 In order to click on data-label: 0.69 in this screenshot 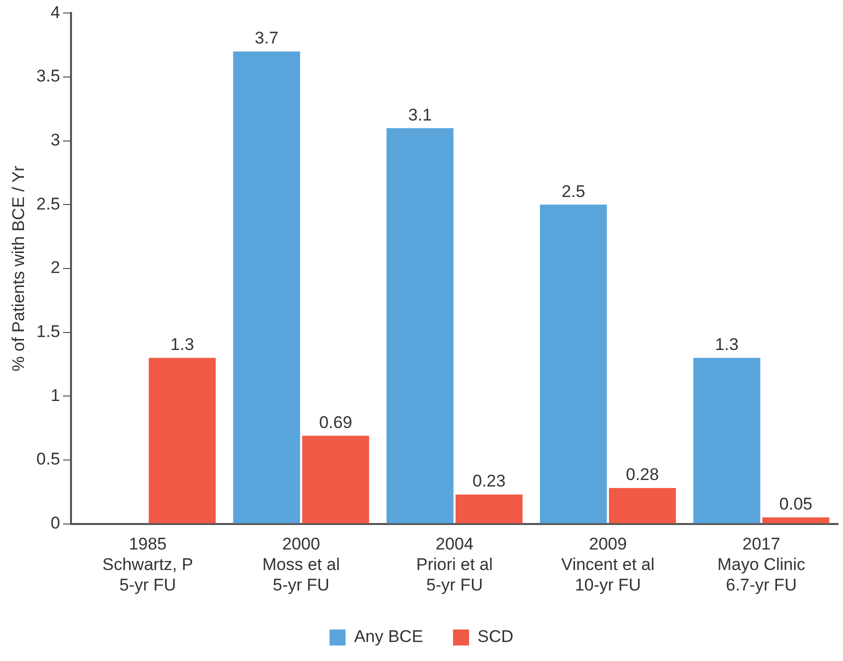, I will do `click(335, 422)`.